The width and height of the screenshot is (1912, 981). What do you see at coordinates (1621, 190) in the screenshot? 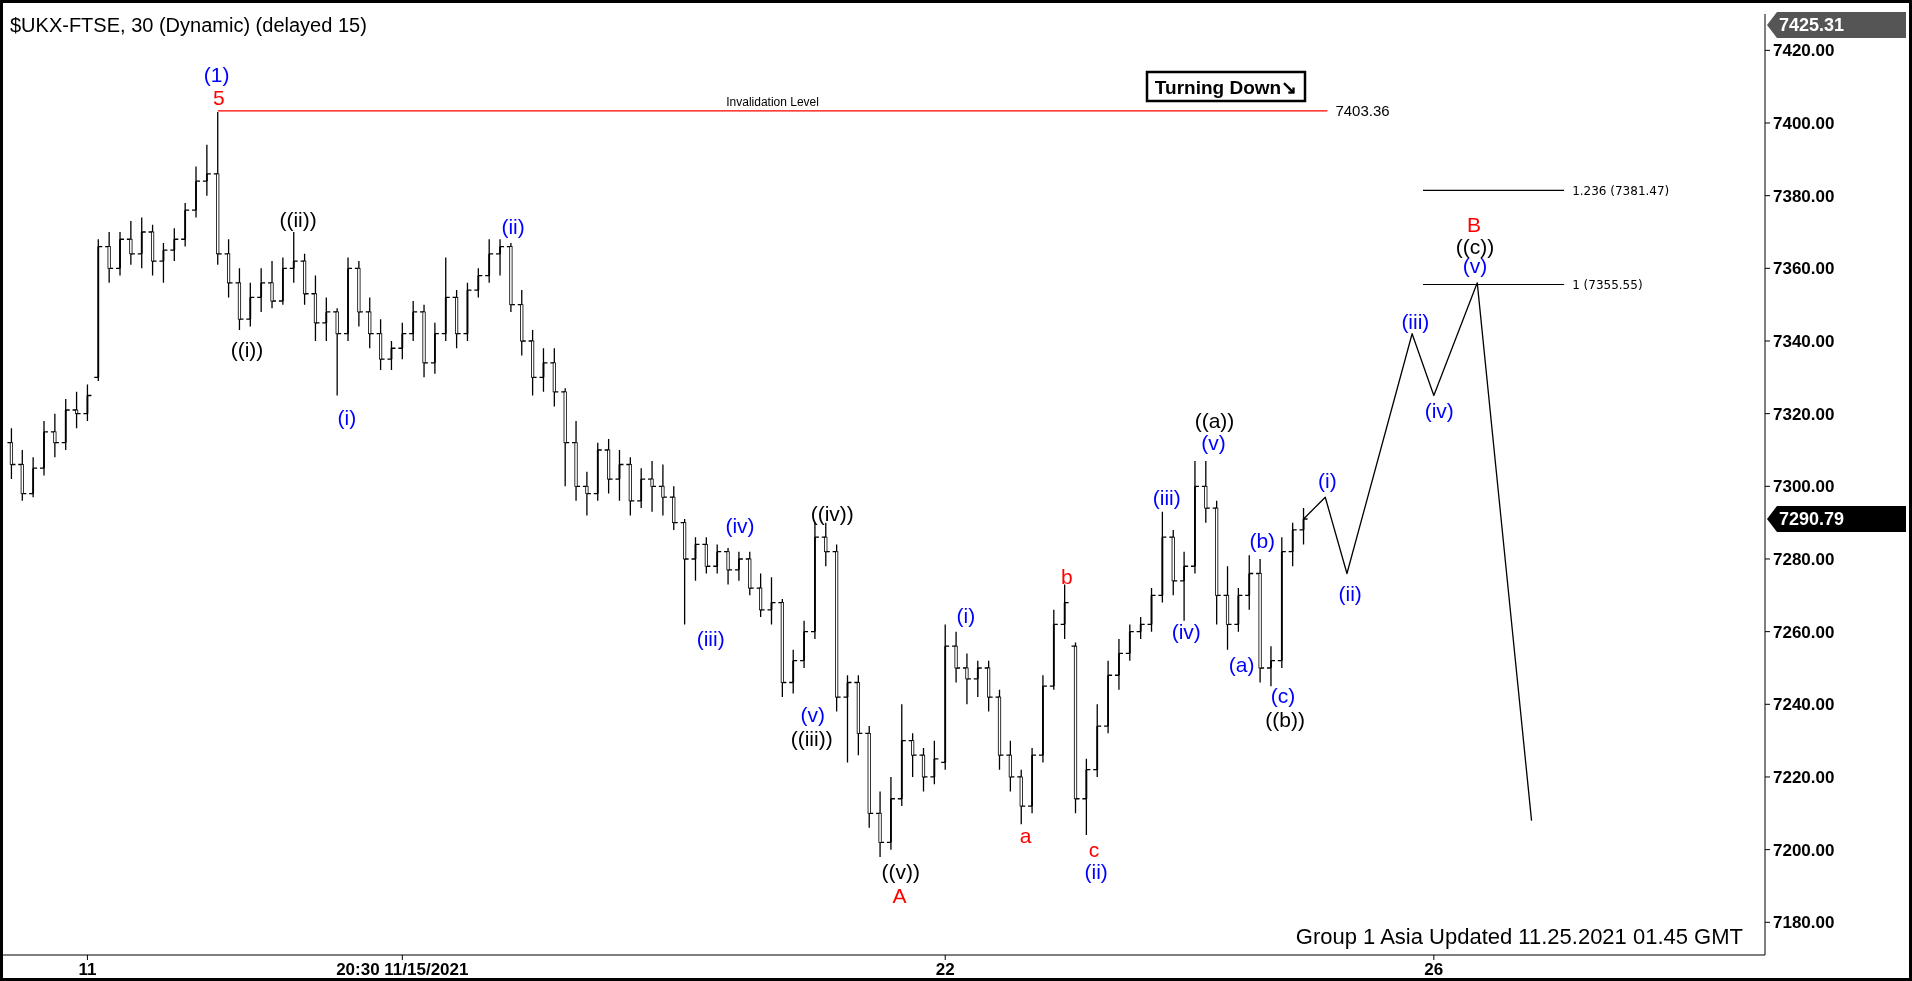
I see `ref-line-label: 1.236 (7381.47)` at bounding box center [1621, 190].